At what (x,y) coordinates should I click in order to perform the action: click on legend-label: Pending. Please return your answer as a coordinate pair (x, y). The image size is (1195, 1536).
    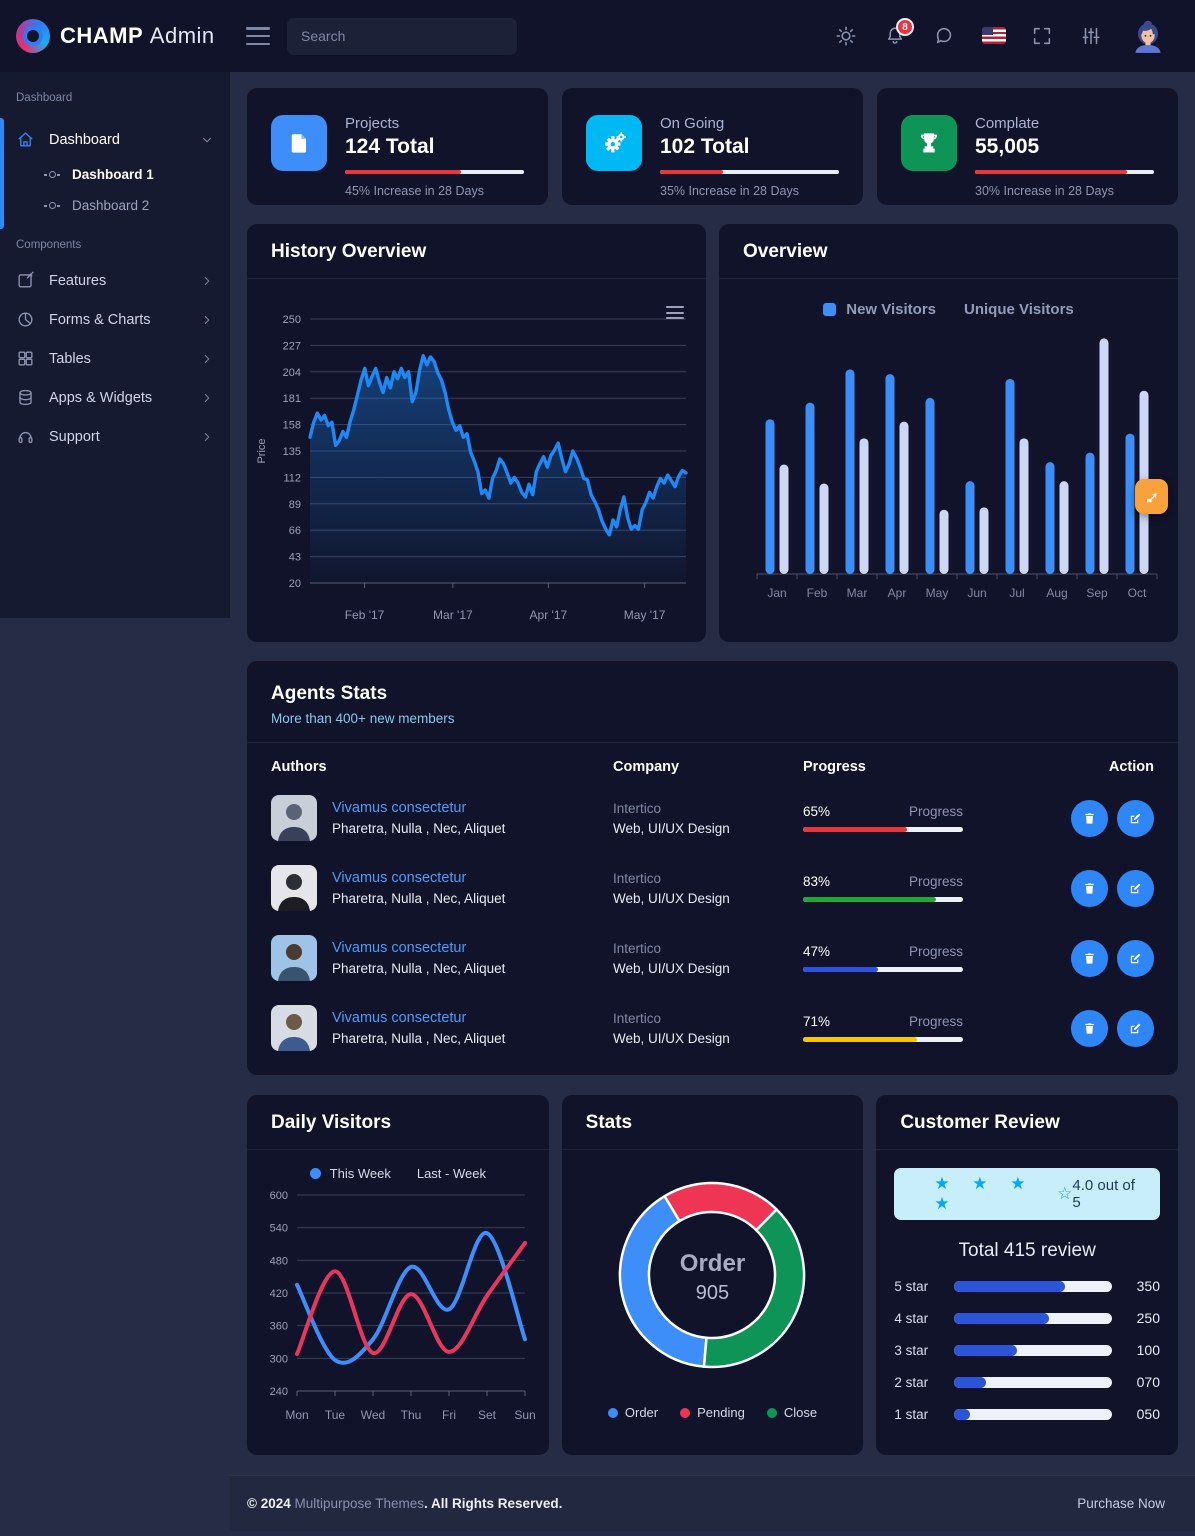
    Looking at the image, I should click on (721, 1412).